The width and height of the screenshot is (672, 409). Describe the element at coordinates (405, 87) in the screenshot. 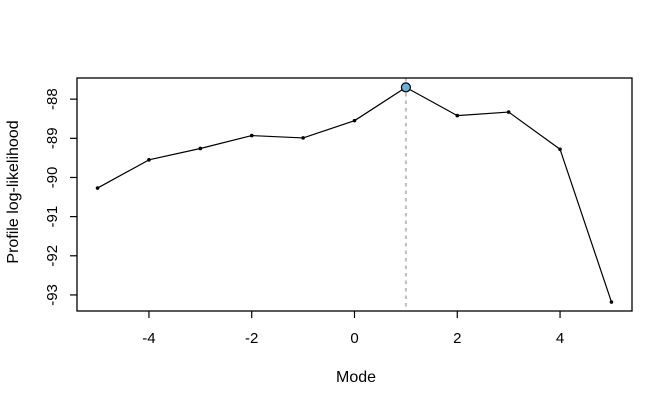

I see `highlight-point` at that location.